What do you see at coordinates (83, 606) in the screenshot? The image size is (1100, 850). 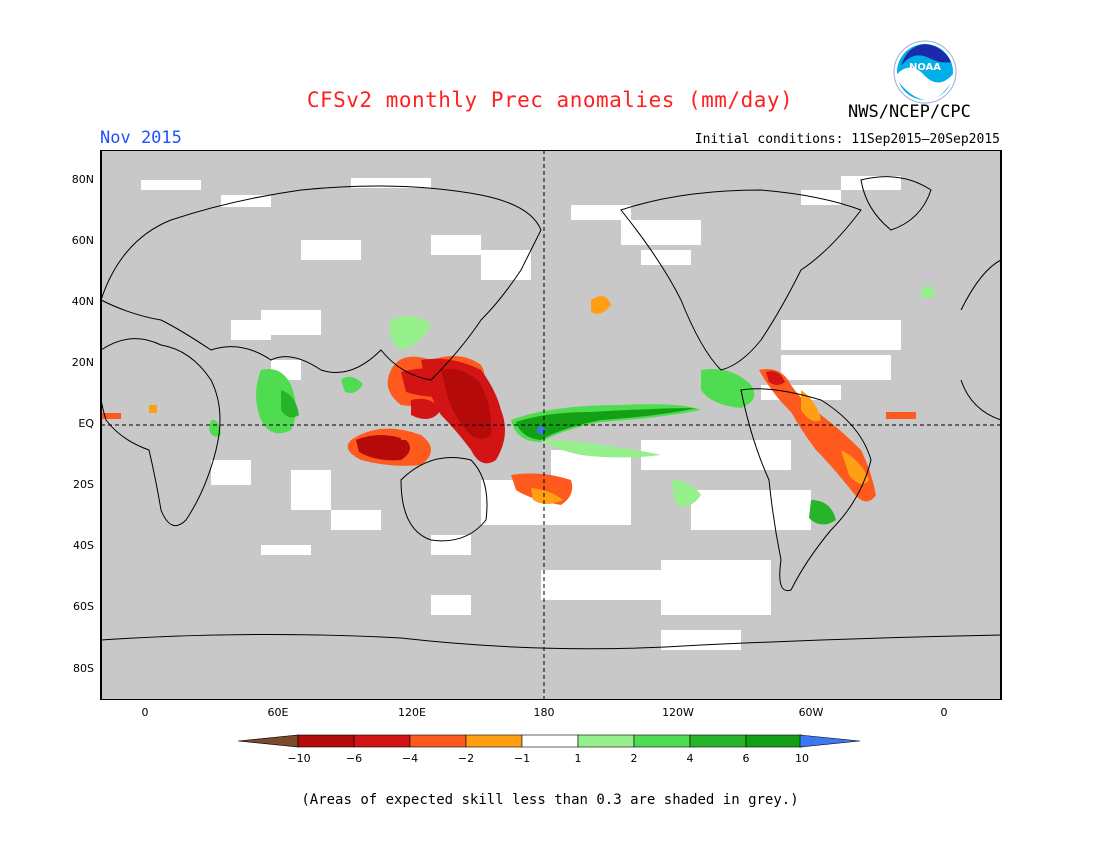 I see `lat-label: 60S` at bounding box center [83, 606].